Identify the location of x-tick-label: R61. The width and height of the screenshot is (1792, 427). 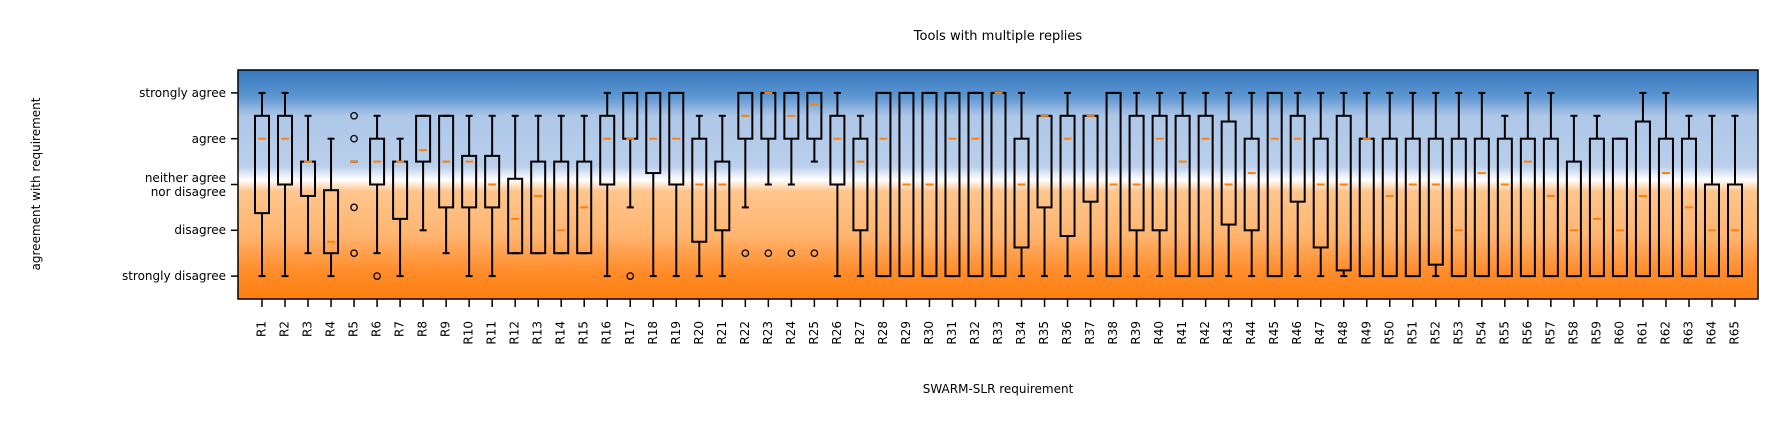
(1642, 333).